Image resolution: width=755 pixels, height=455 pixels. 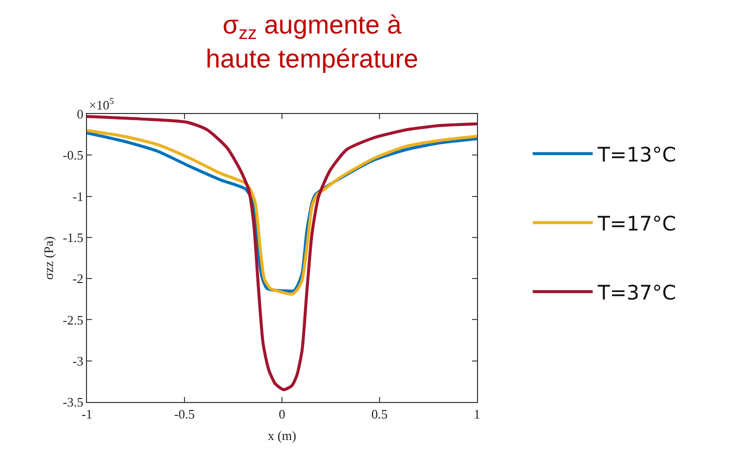 What do you see at coordinates (73, 320) in the screenshot?
I see `y-tick-label: -2.5` at bounding box center [73, 320].